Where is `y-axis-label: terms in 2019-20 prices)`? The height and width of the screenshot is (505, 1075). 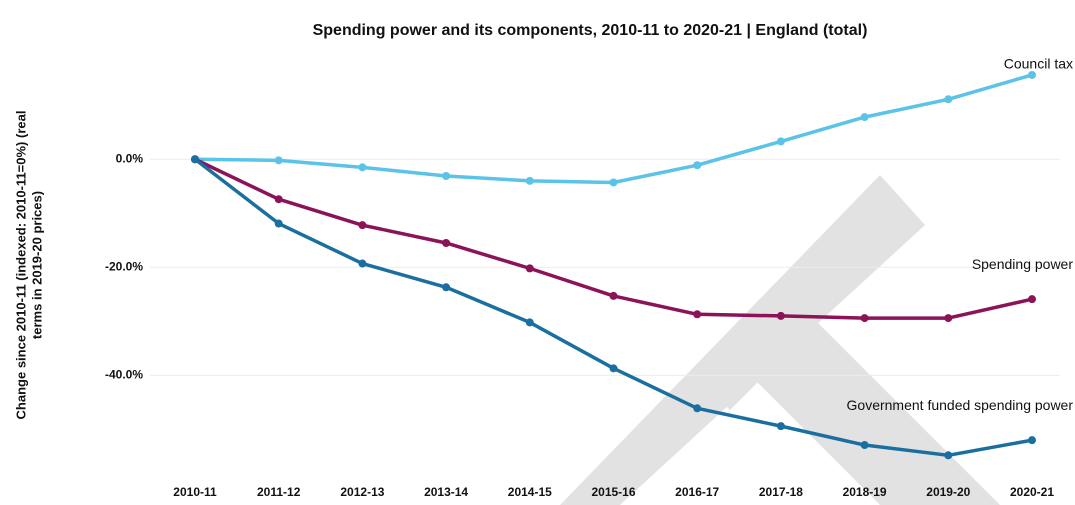 y-axis-label: terms in 2019-20 prices) is located at coordinates (36, 265).